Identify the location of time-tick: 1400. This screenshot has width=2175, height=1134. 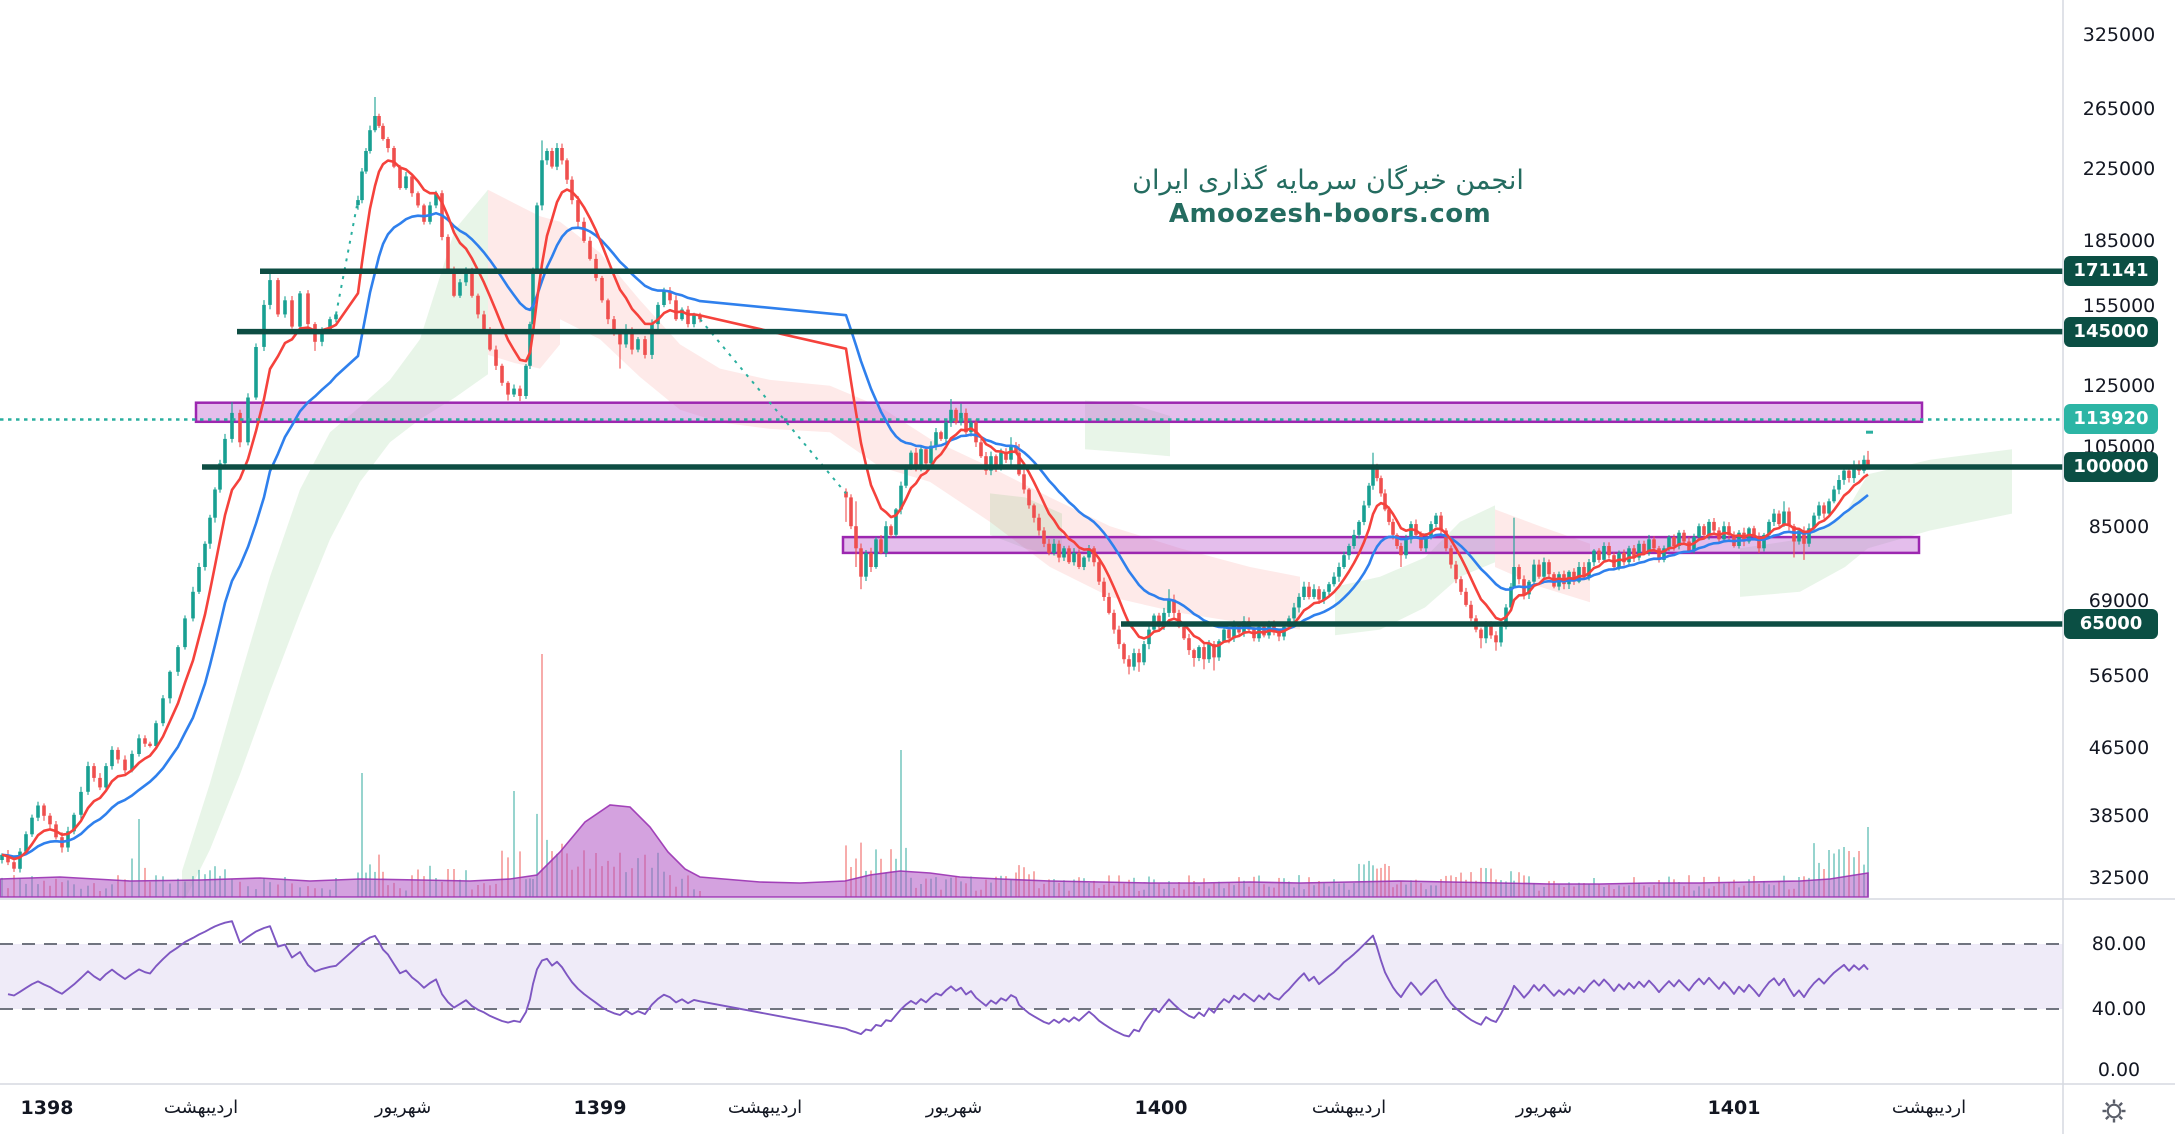
(1161, 1108).